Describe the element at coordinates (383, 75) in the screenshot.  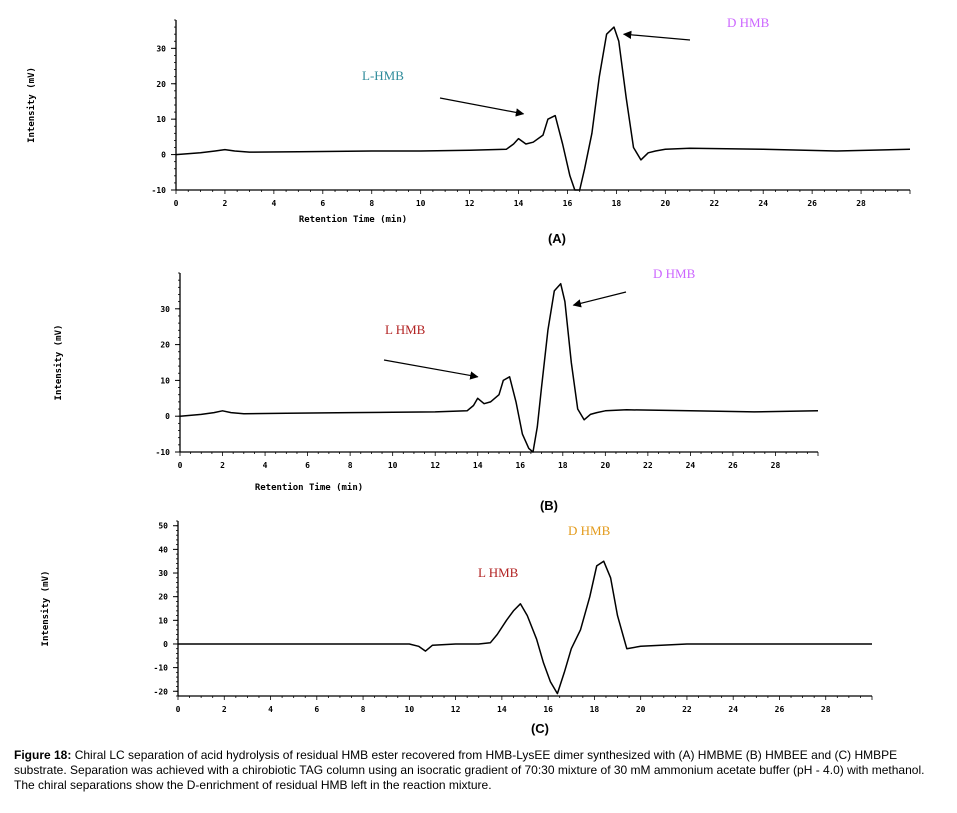
I see `peak-annotation: L-HMB` at that location.